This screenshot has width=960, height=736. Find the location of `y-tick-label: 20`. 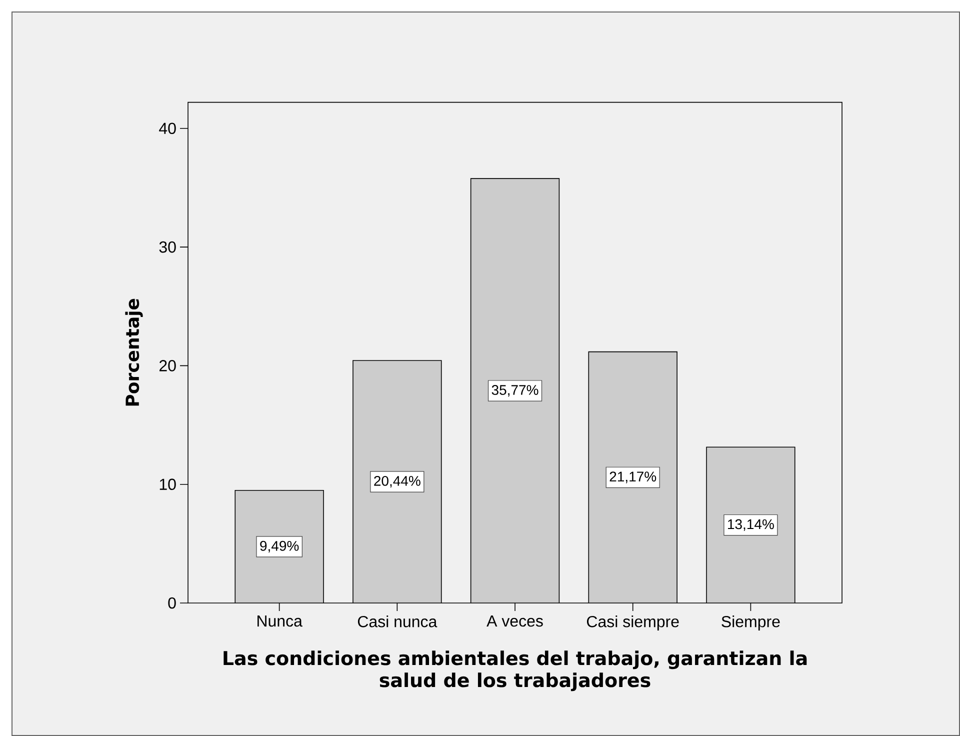

y-tick-label: 20 is located at coordinates (167, 366).